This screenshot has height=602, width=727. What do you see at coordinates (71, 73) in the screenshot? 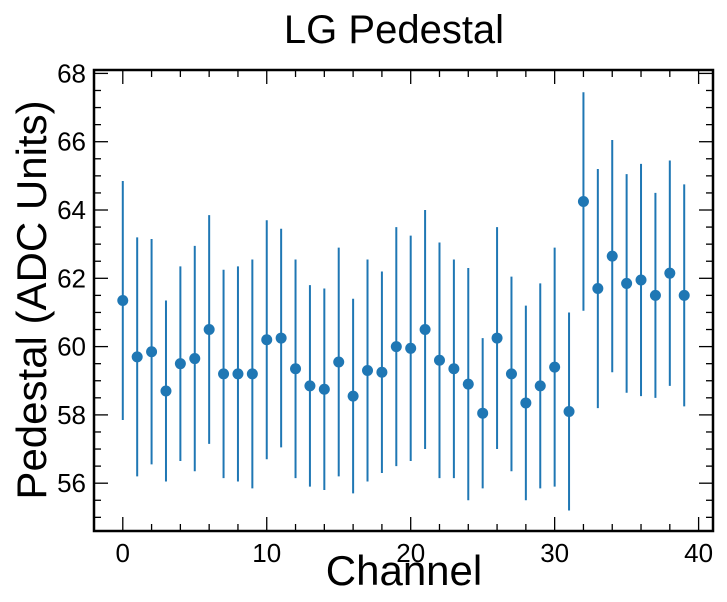
I see `y-tick-label: 68` at bounding box center [71, 73].